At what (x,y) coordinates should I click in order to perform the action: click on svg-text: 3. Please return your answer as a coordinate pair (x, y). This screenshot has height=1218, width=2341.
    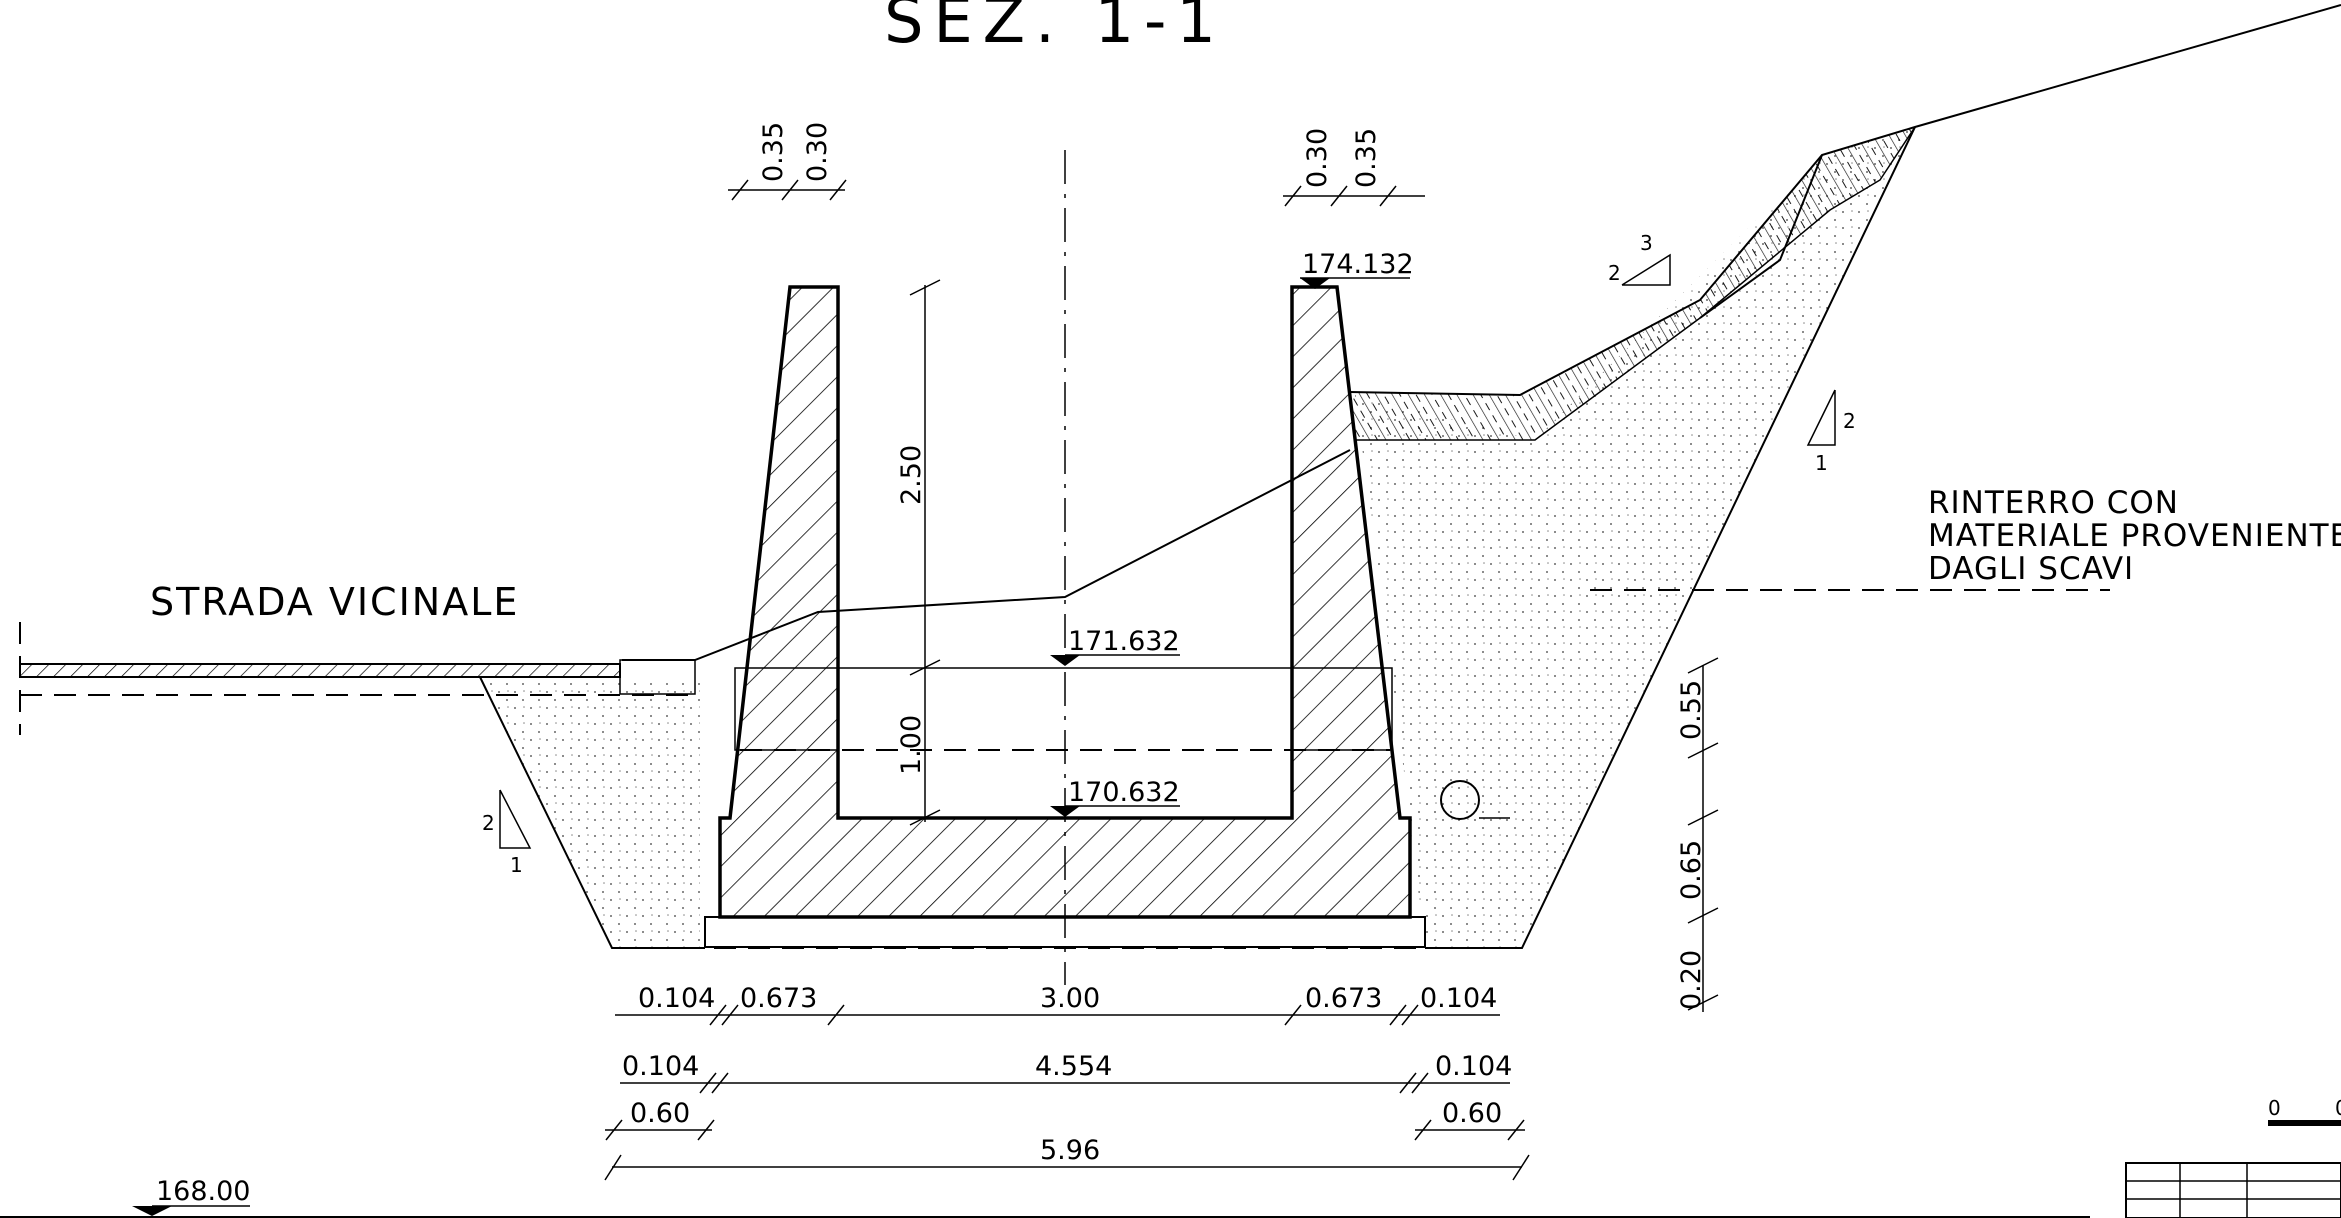
    Looking at the image, I should click on (1646, 243).